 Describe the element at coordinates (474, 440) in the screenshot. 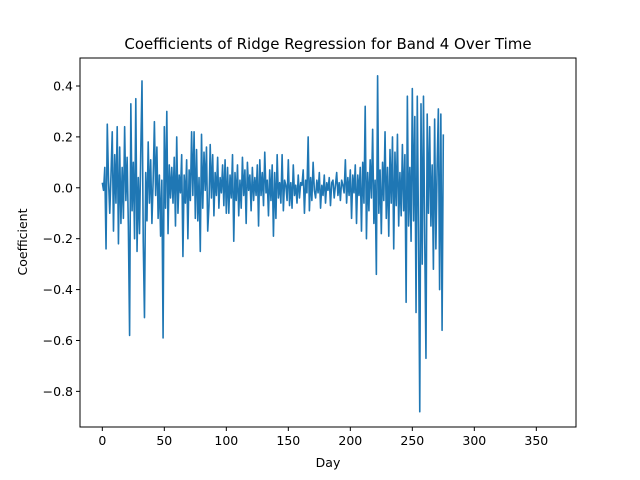

I see `x-tick-label: 300` at that location.